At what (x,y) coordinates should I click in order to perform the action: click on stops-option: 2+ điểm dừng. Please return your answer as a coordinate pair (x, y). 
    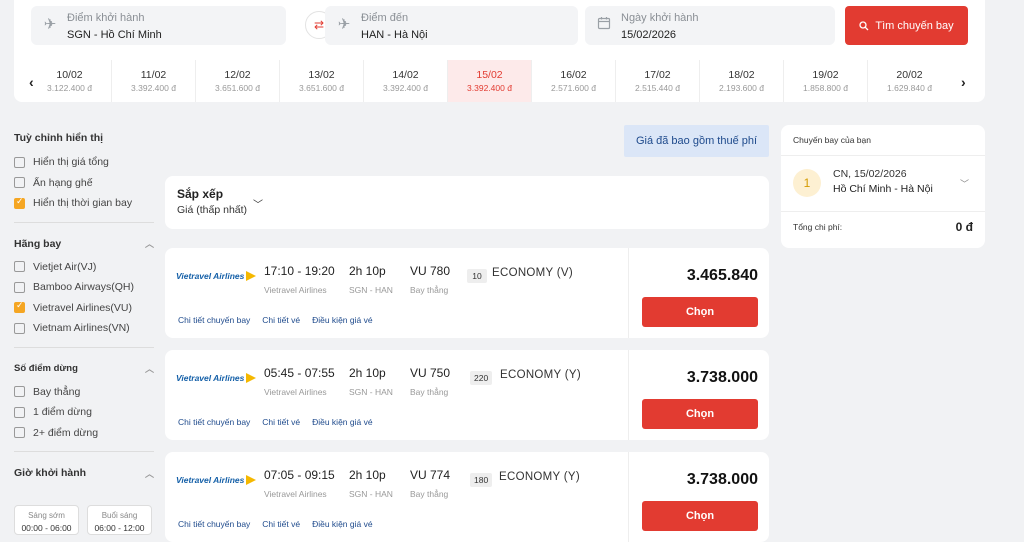
    Looking at the image, I should click on (84, 433).